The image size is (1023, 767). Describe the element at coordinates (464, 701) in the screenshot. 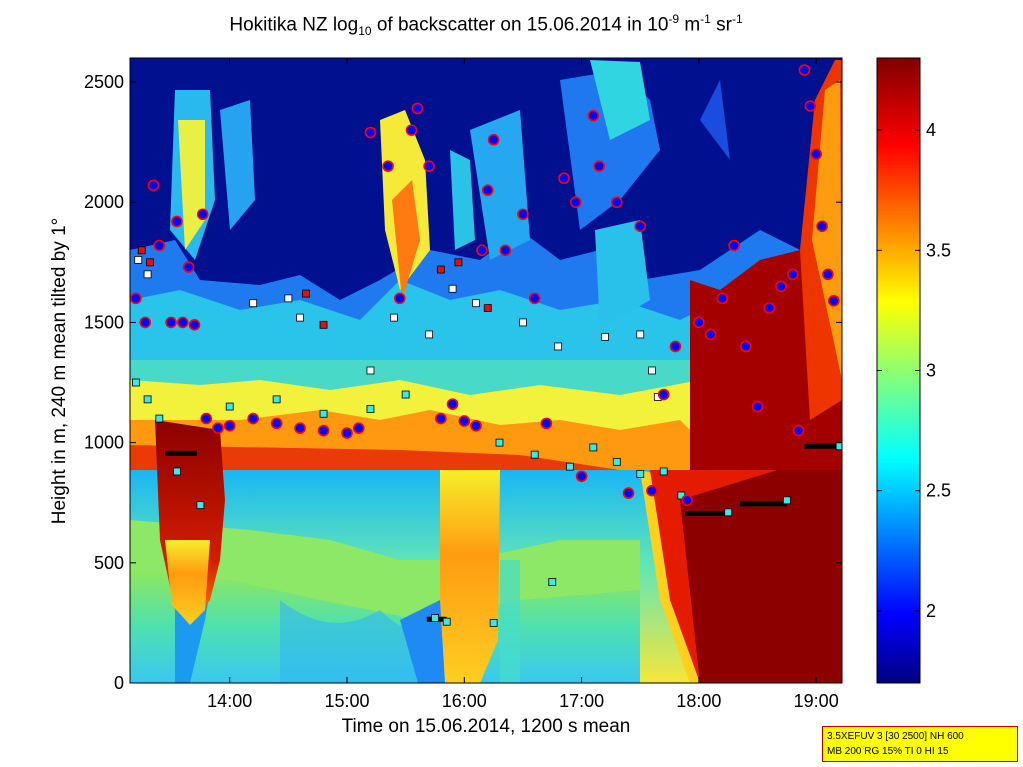

I see `x-tick-label: 16:00` at that location.